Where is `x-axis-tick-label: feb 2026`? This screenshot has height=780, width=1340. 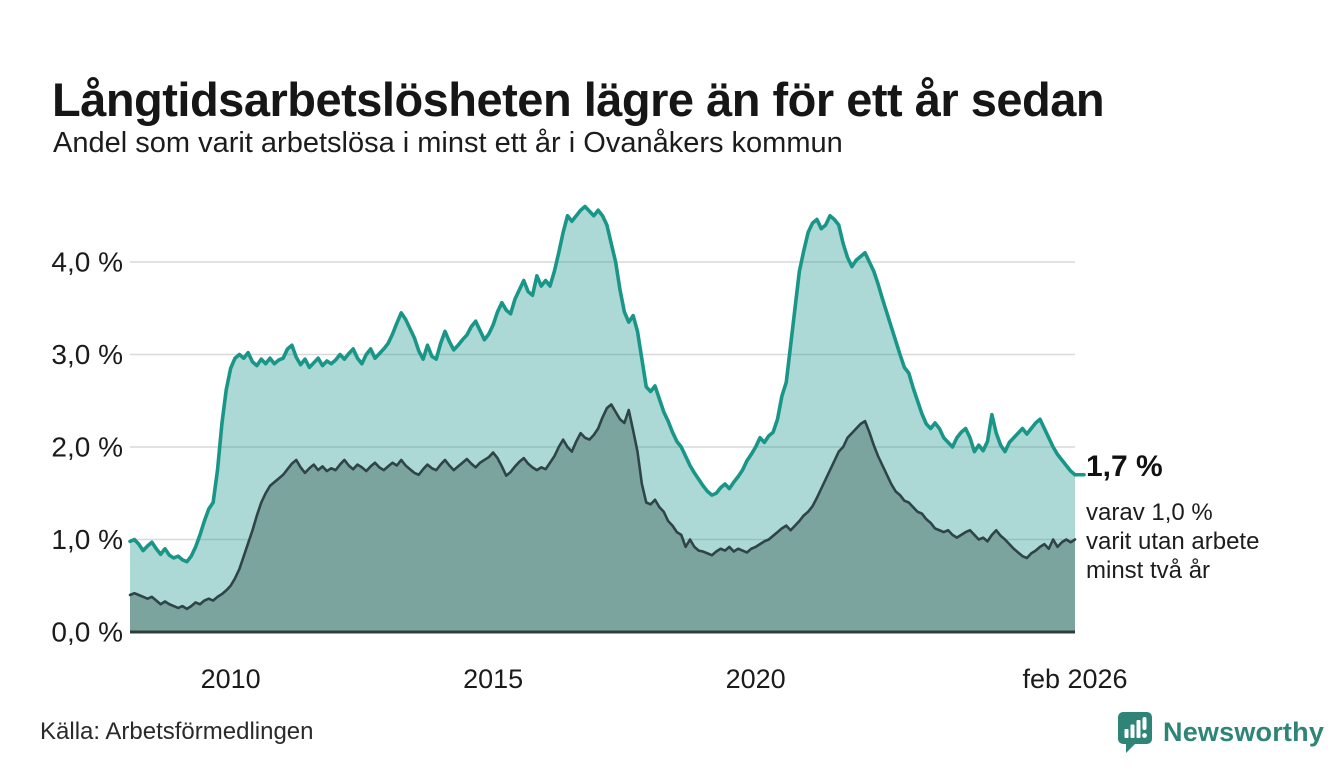 x-axis-tick-label: feb 2026 is located at coordinates (1074, 679).